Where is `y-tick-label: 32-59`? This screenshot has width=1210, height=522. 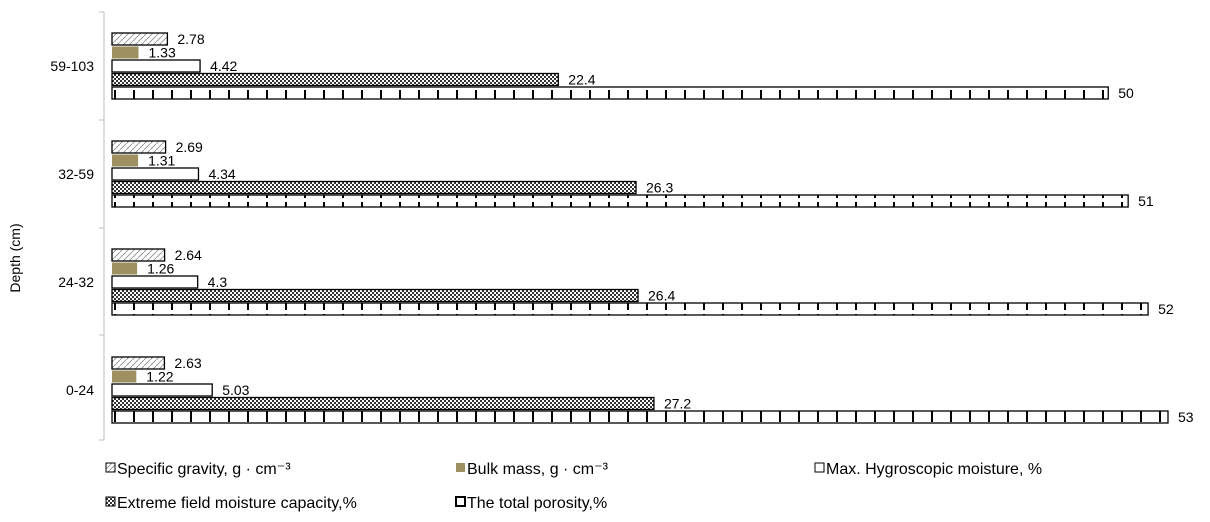 y-tick-label: 32-59 is located at coordinates (76, 174).